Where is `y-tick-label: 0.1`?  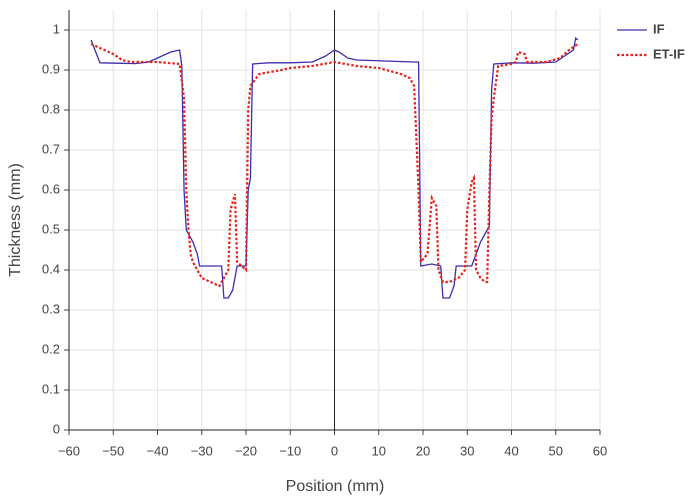
y-tick-label: 0.1 is located at coordinates (51, 388).